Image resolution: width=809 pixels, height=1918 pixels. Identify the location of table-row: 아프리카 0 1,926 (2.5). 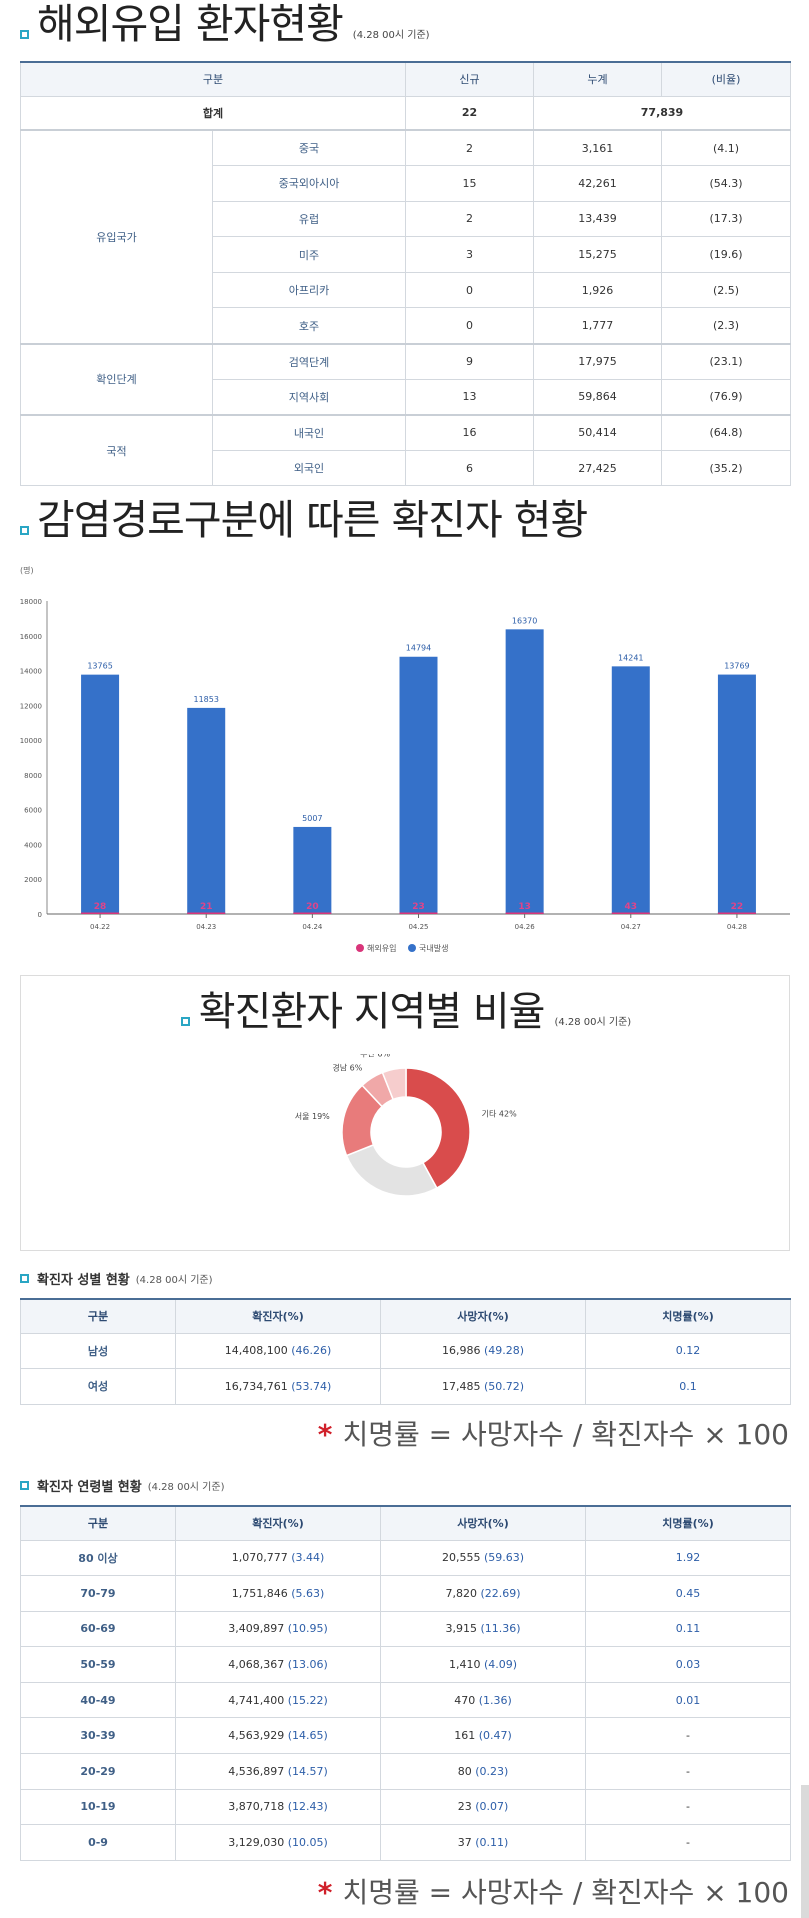
(406, 290).